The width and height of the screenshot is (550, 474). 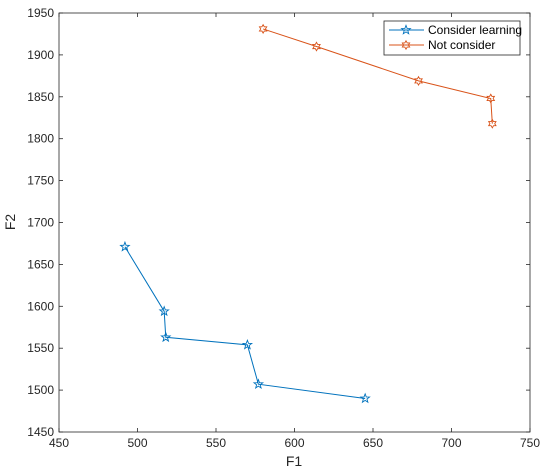 I want to click on x-tick-label: 450, so click(x=59, y=443).